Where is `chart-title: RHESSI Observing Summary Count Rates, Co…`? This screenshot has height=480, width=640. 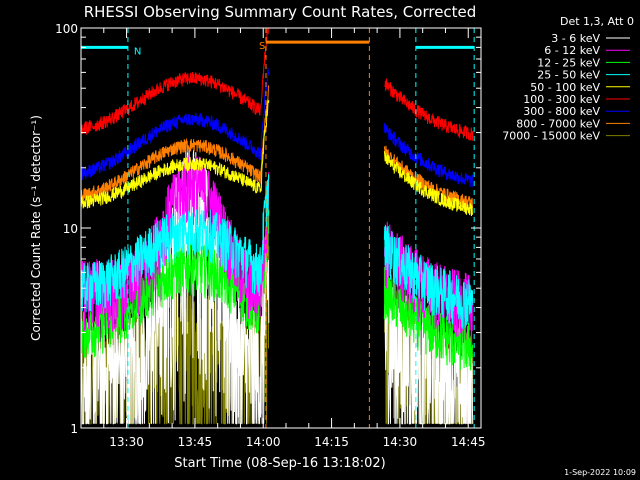 chart-title: RHESSI Observing Summary Count Rates, Co… is located at coordinates (280, 12).